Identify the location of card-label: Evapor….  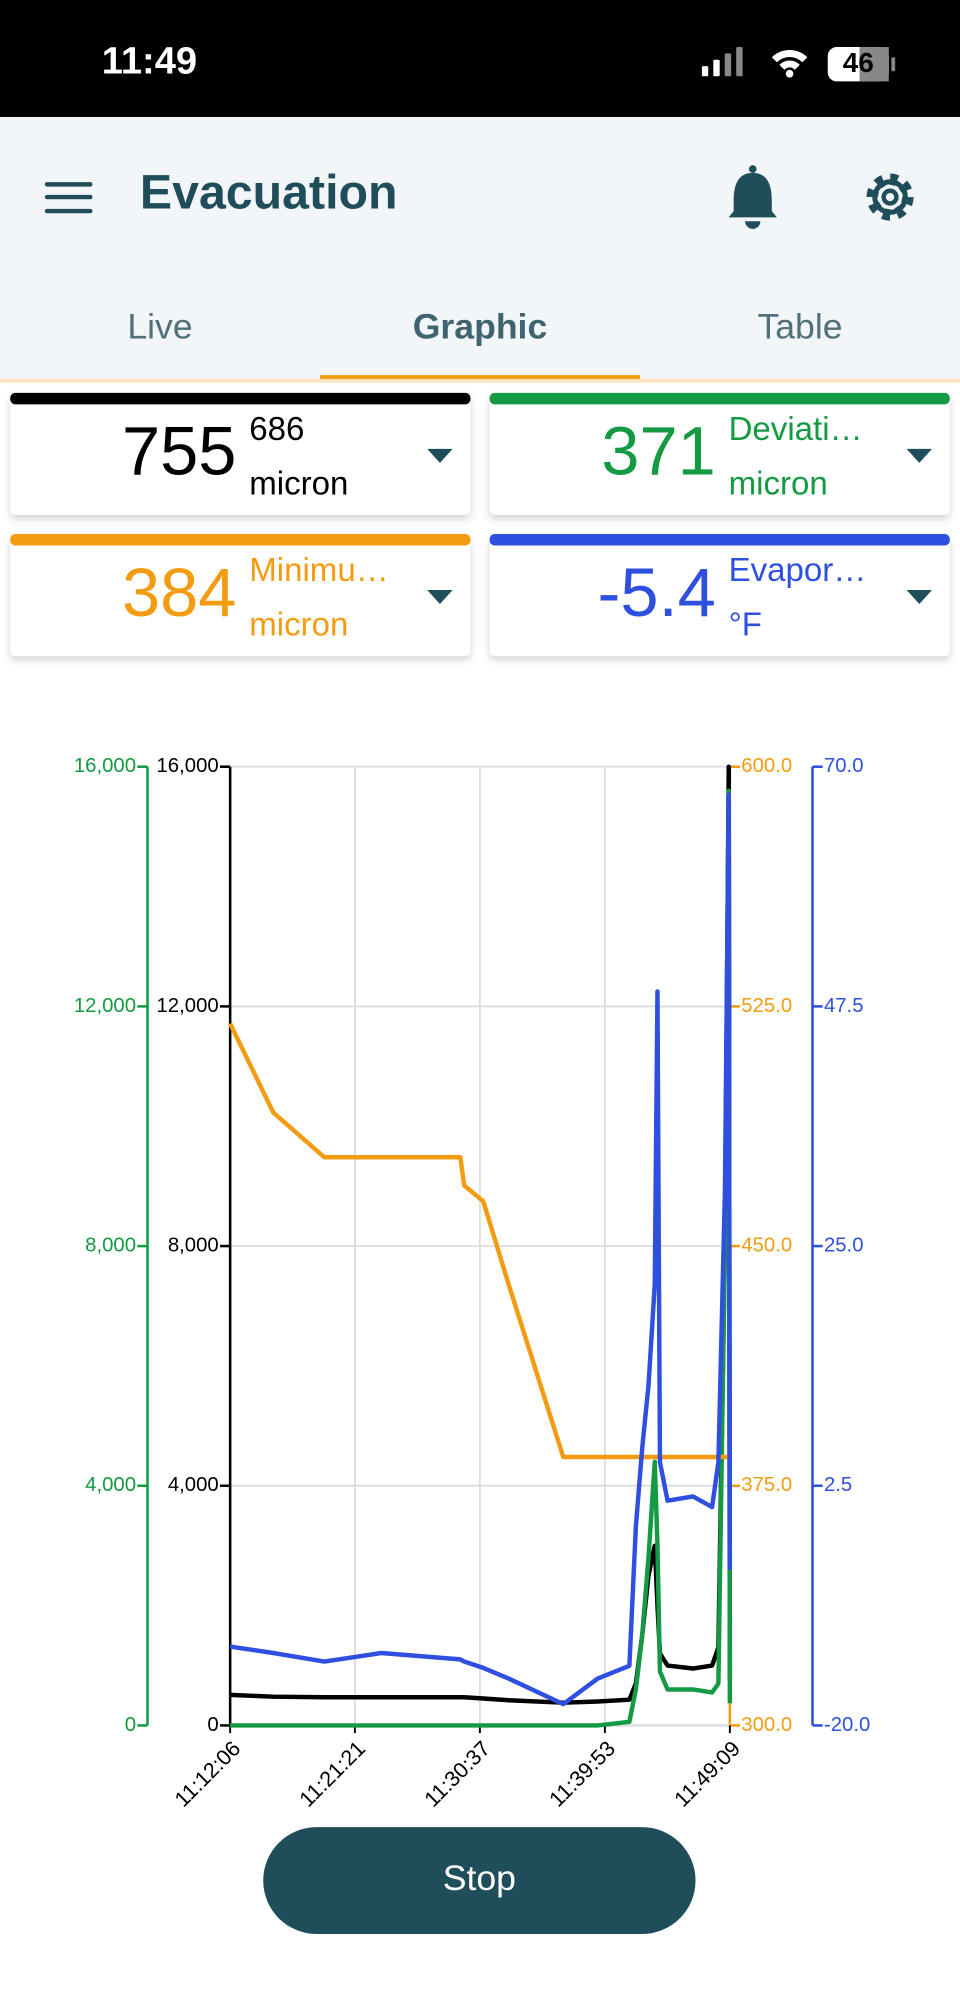
(798, 570).